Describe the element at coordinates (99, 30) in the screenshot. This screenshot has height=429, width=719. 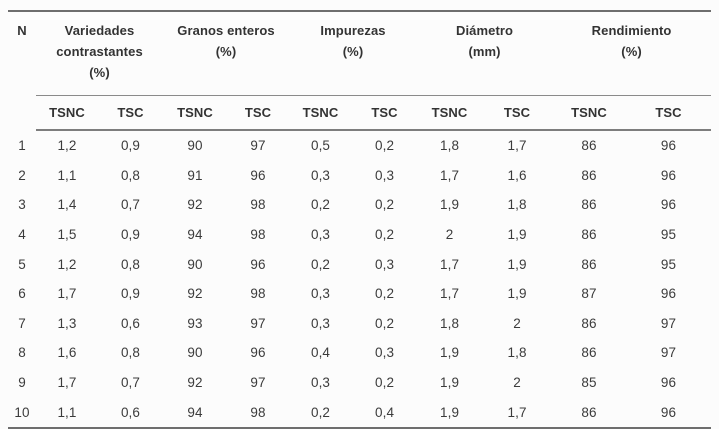
I see `group-label-line: Variedades` at that location.